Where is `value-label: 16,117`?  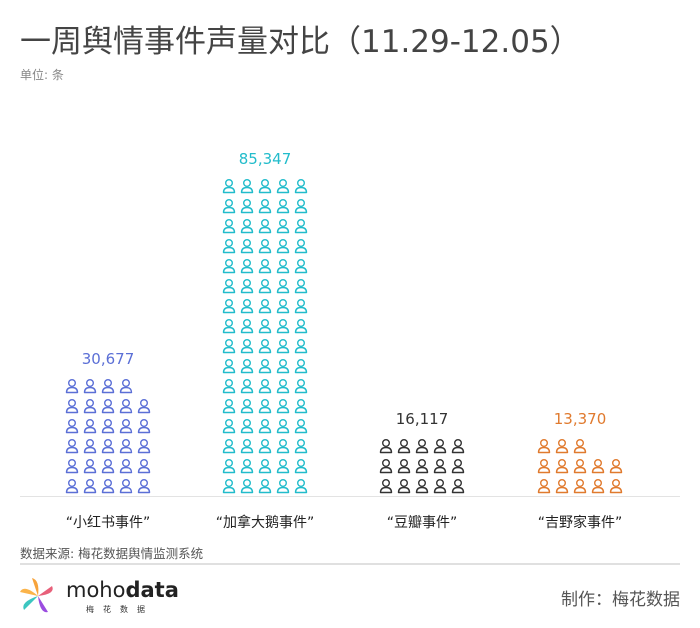
value-label: 16,117 is located at coordinates (422, 419).